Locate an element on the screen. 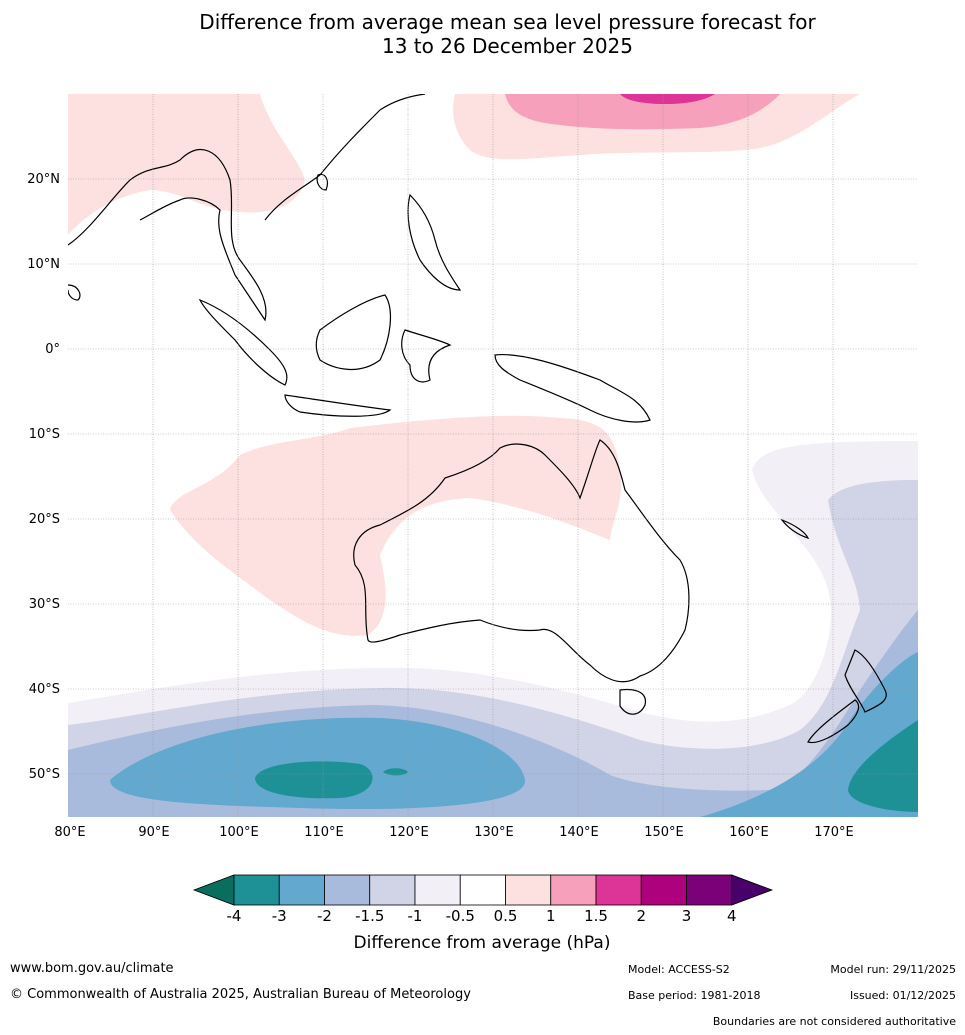 This screenshot has height=1035, width=965. website-link: www.bom.gov.au/climate is located at coordinates (92, 968).